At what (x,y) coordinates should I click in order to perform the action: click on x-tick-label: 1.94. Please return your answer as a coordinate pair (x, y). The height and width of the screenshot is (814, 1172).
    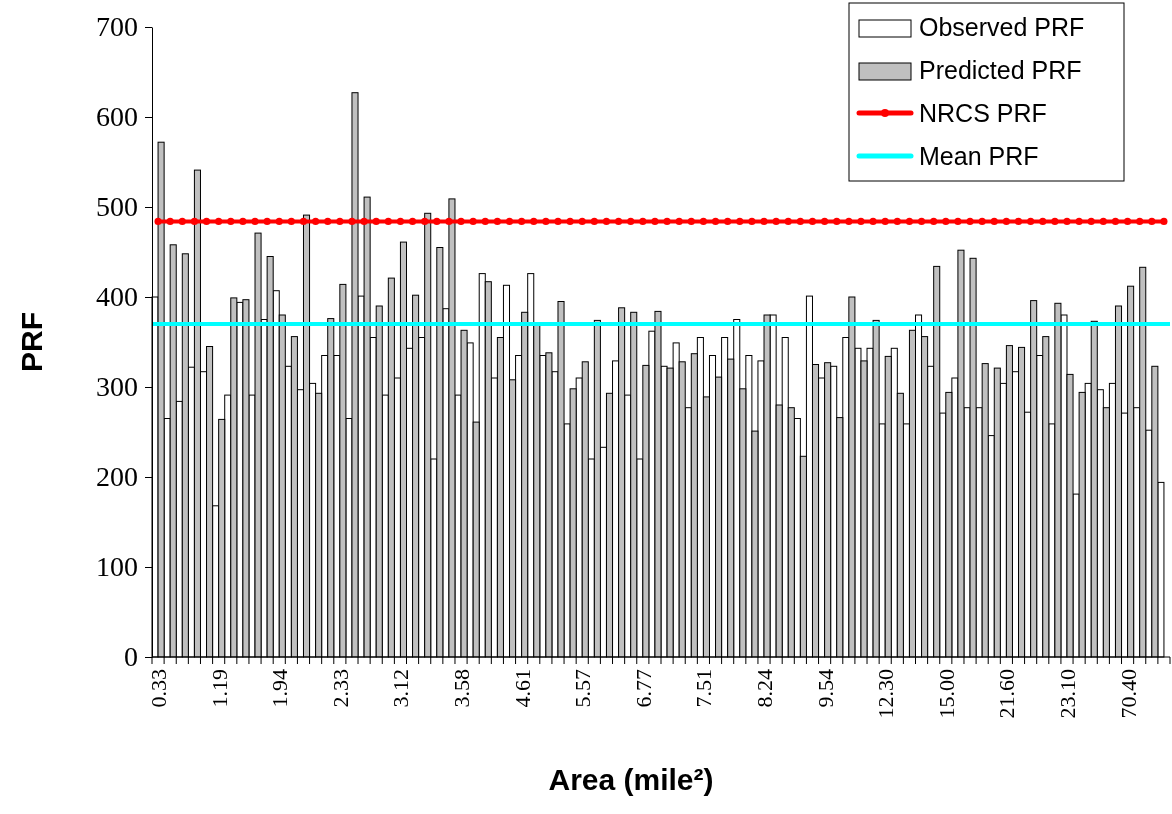
    Looking at the image, I should click on (280, 688).